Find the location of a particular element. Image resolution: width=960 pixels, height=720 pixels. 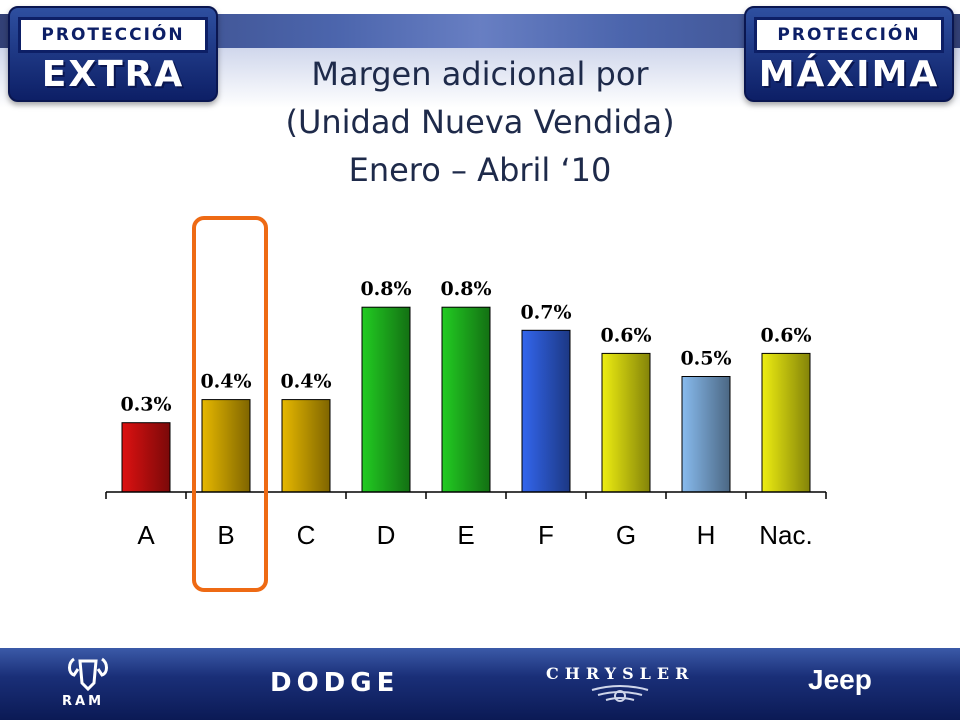

bar-h is located at coordinates (706, 434).